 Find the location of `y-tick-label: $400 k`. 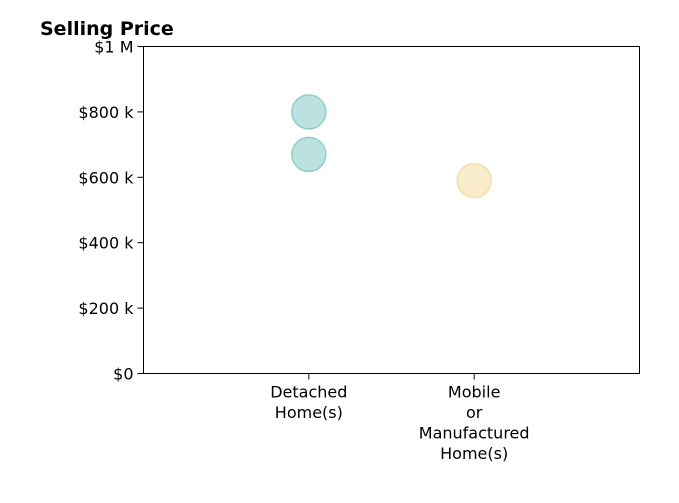

y-tick-label: $400 k is located at coordinates (106, 243).